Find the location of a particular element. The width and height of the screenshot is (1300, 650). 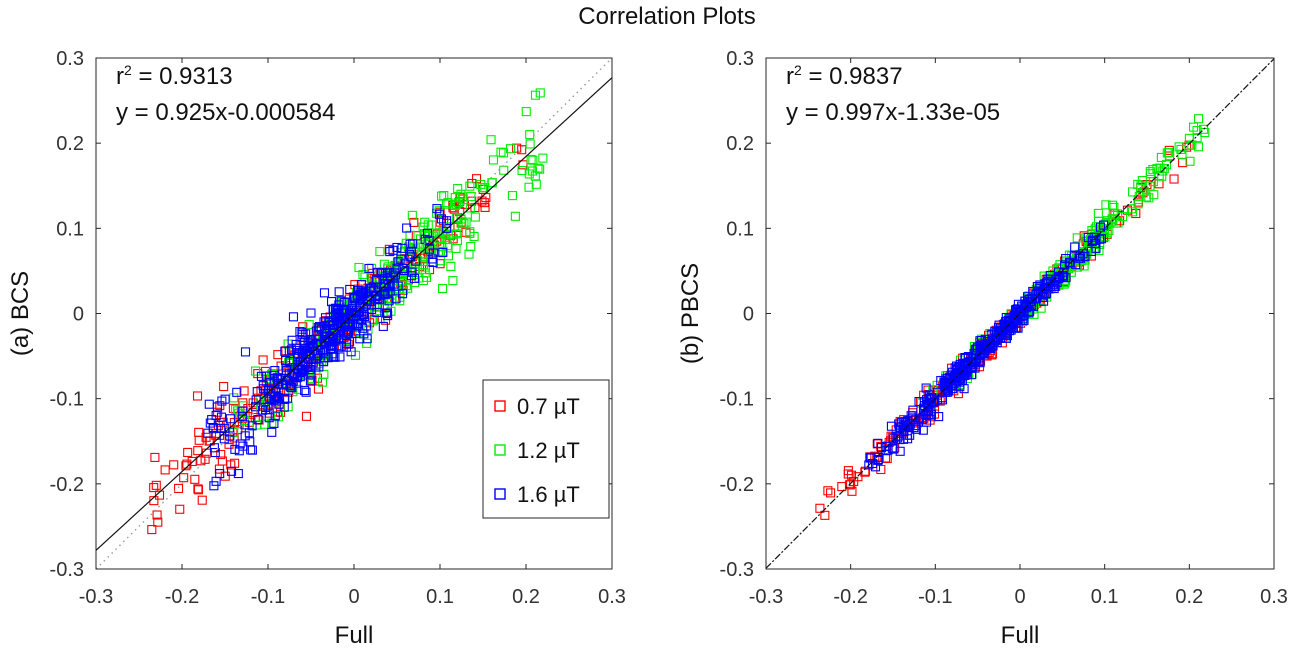

r-squared-annotation: r2 = 0.9313 is located at coordinates (174, 76).